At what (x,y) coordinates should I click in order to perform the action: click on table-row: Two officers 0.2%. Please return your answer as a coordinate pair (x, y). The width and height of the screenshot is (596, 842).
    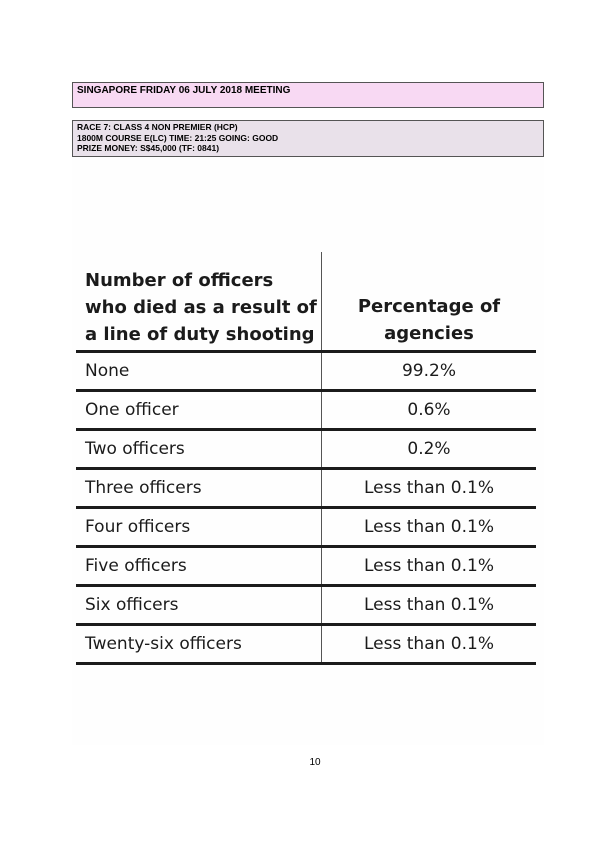
    Looking at the image, I should click on (306, 449).